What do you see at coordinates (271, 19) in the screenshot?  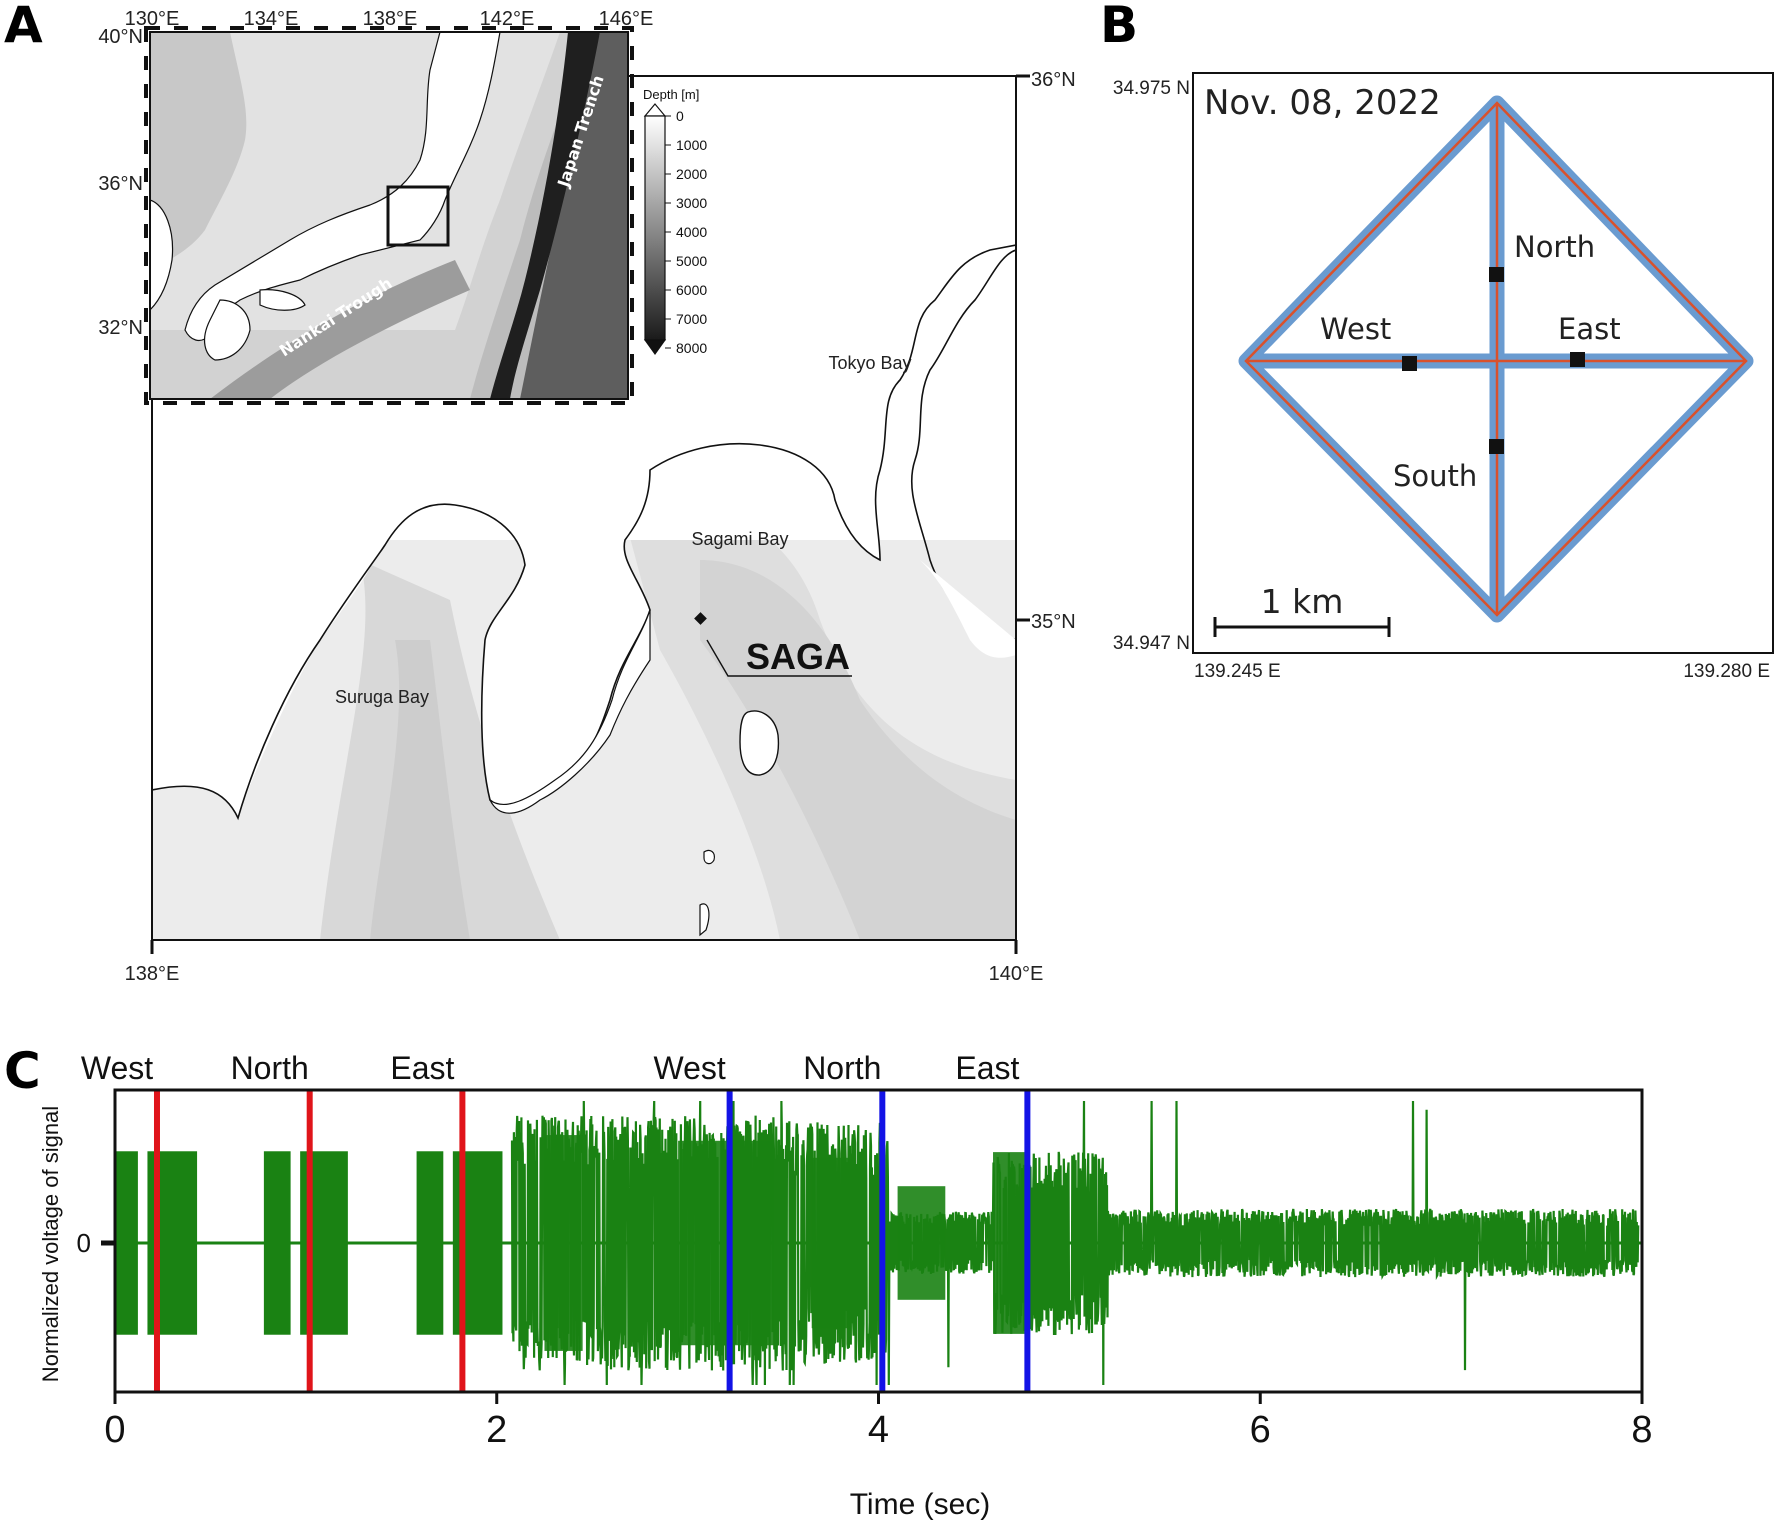 I see `inset-lon-134: 134°E` at bounding box center [271, 19].